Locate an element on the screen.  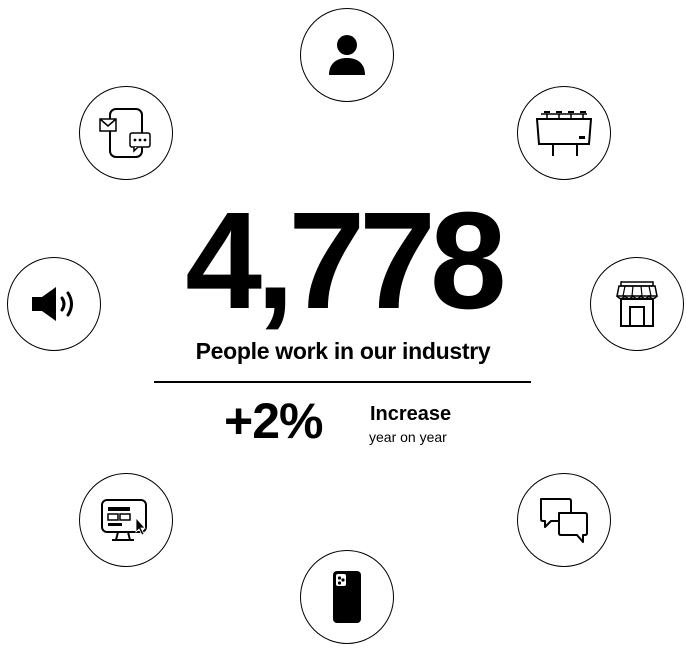
billboard-circle is located at coordinates (564, 133).